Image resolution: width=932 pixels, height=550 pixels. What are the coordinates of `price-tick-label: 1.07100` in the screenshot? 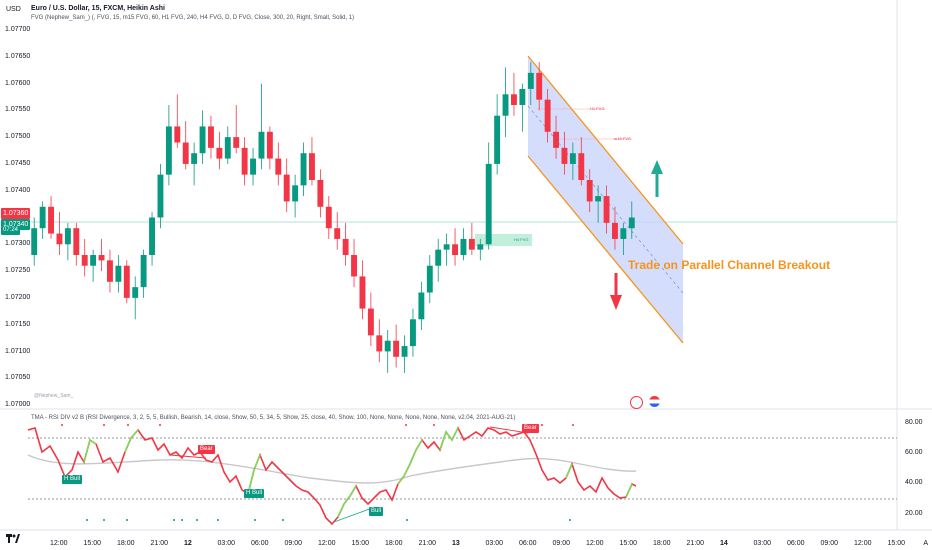 It's located at (18, 351).